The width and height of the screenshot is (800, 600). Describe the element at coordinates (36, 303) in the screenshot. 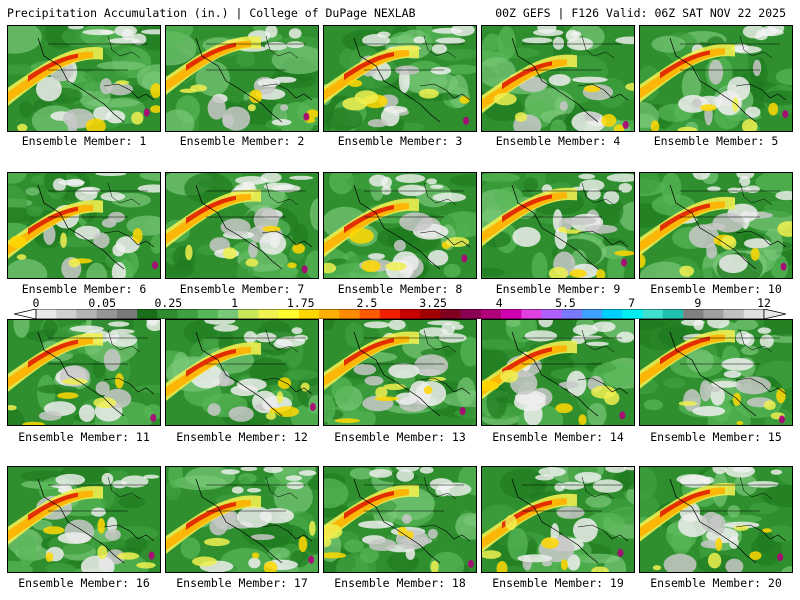

I see `colorbar-tick-label: 0` at that location.